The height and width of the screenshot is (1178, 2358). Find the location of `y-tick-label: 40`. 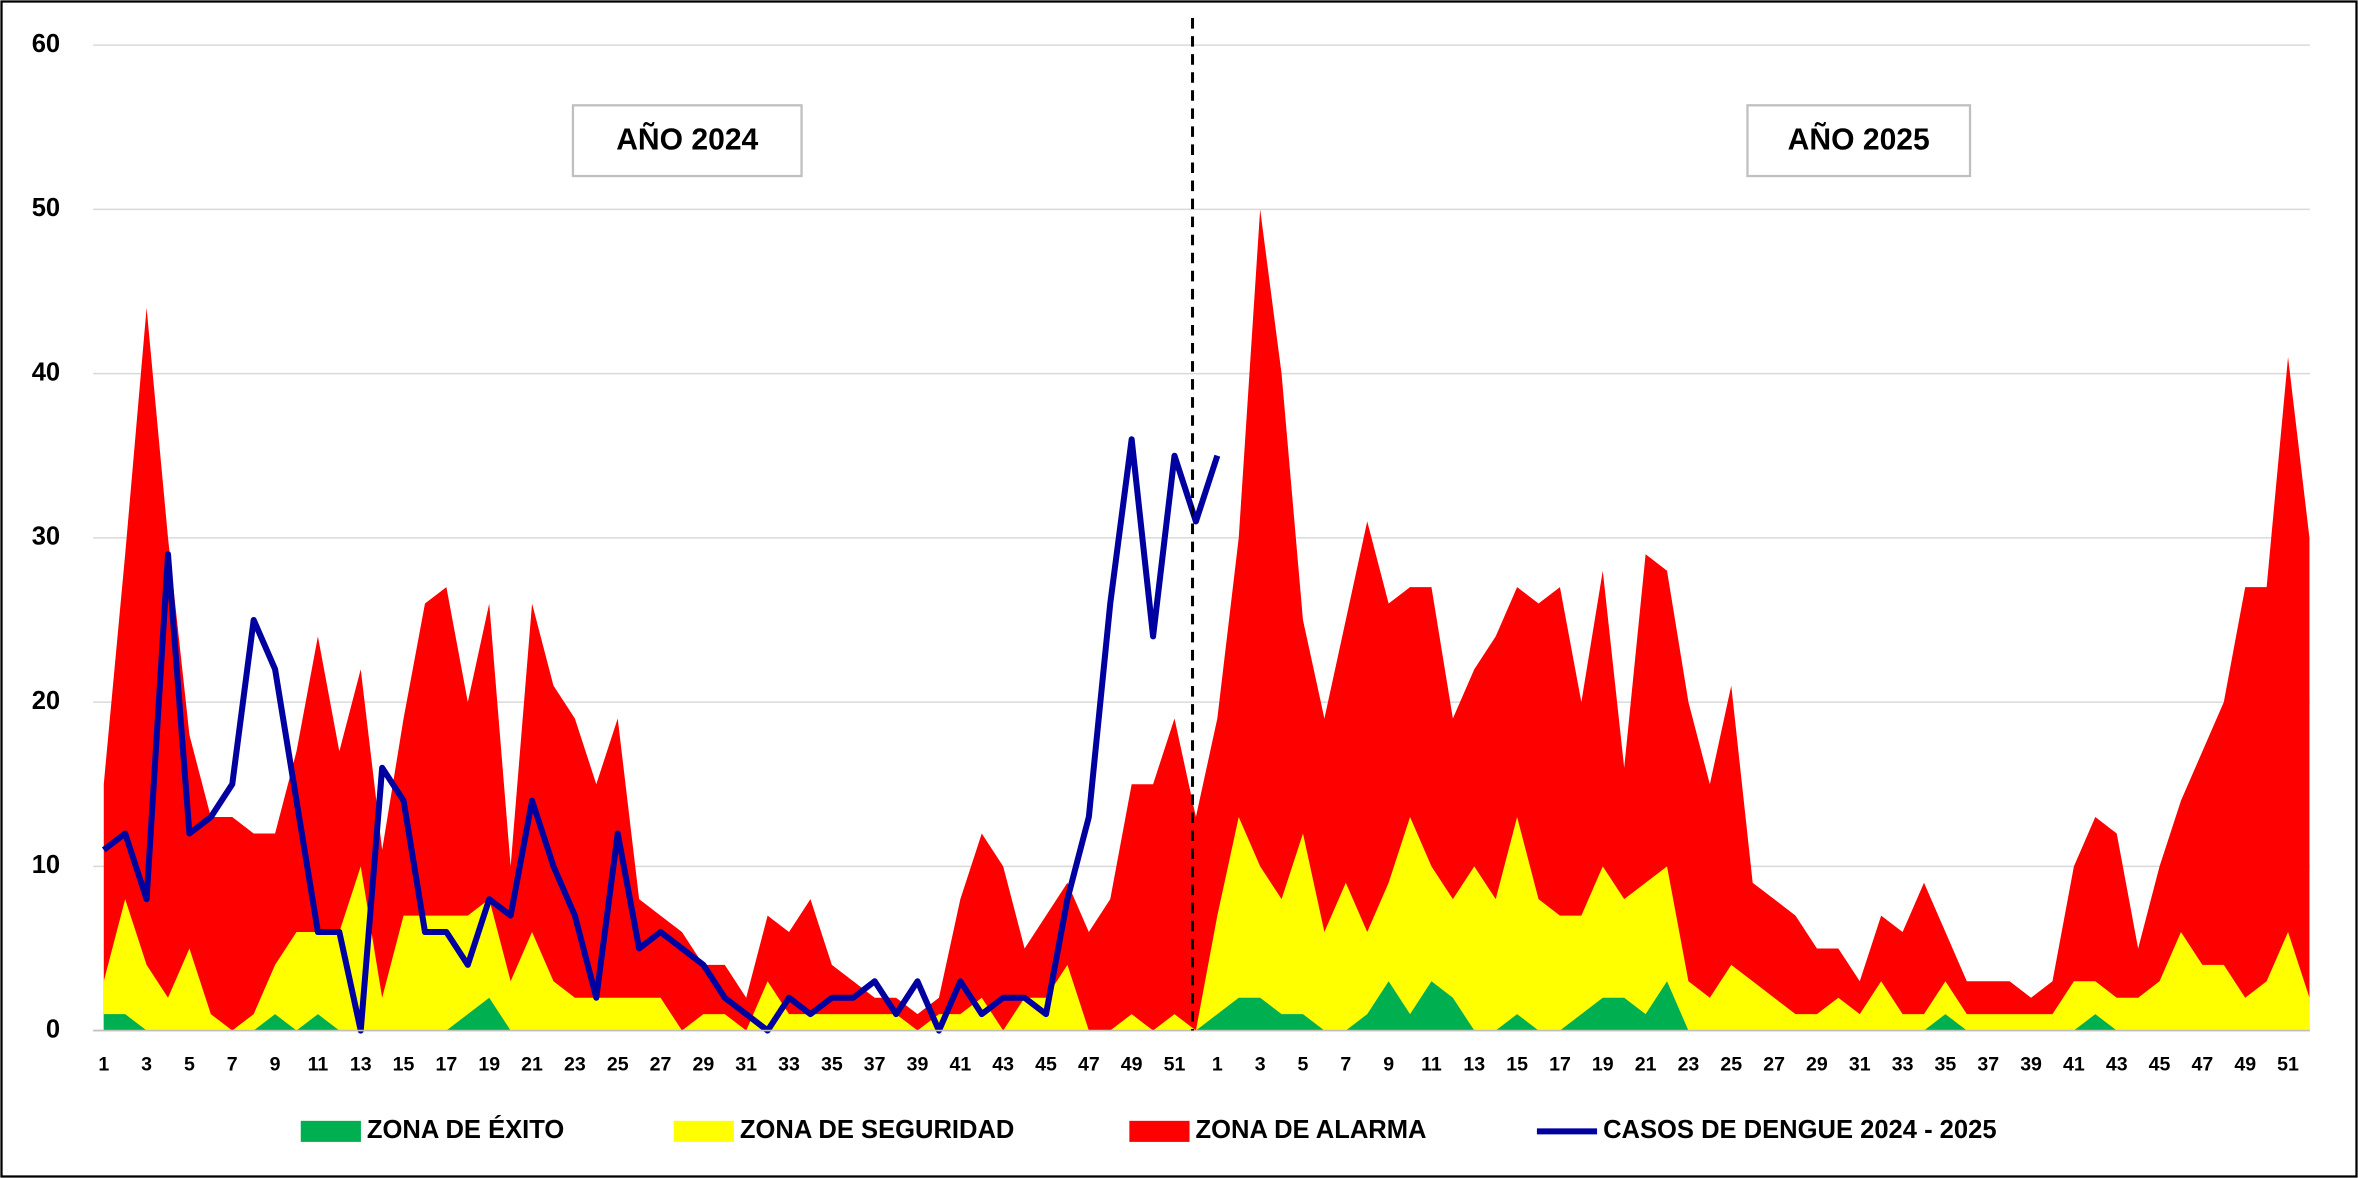

y-tick-label: 40 is located at coordinates (46, 372).